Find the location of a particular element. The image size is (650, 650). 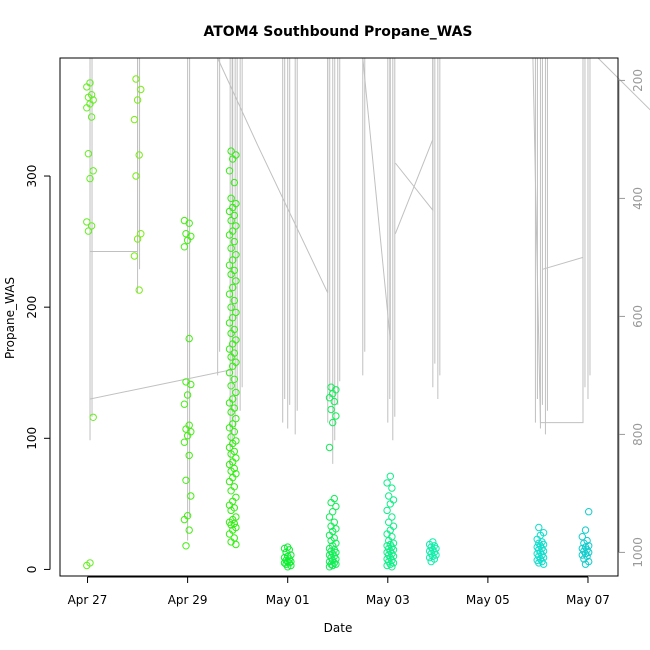

x-tick-label: Apr 27 is located at coordinates (88, 600).